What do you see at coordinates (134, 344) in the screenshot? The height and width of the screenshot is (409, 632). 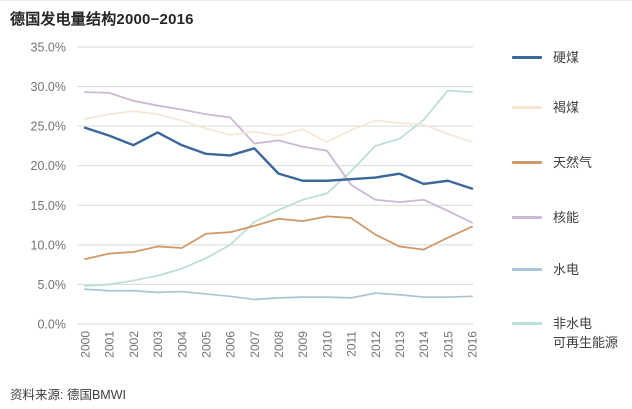 I see `x-axis-tick-2002: 2002` at bounding box center [134, 344].